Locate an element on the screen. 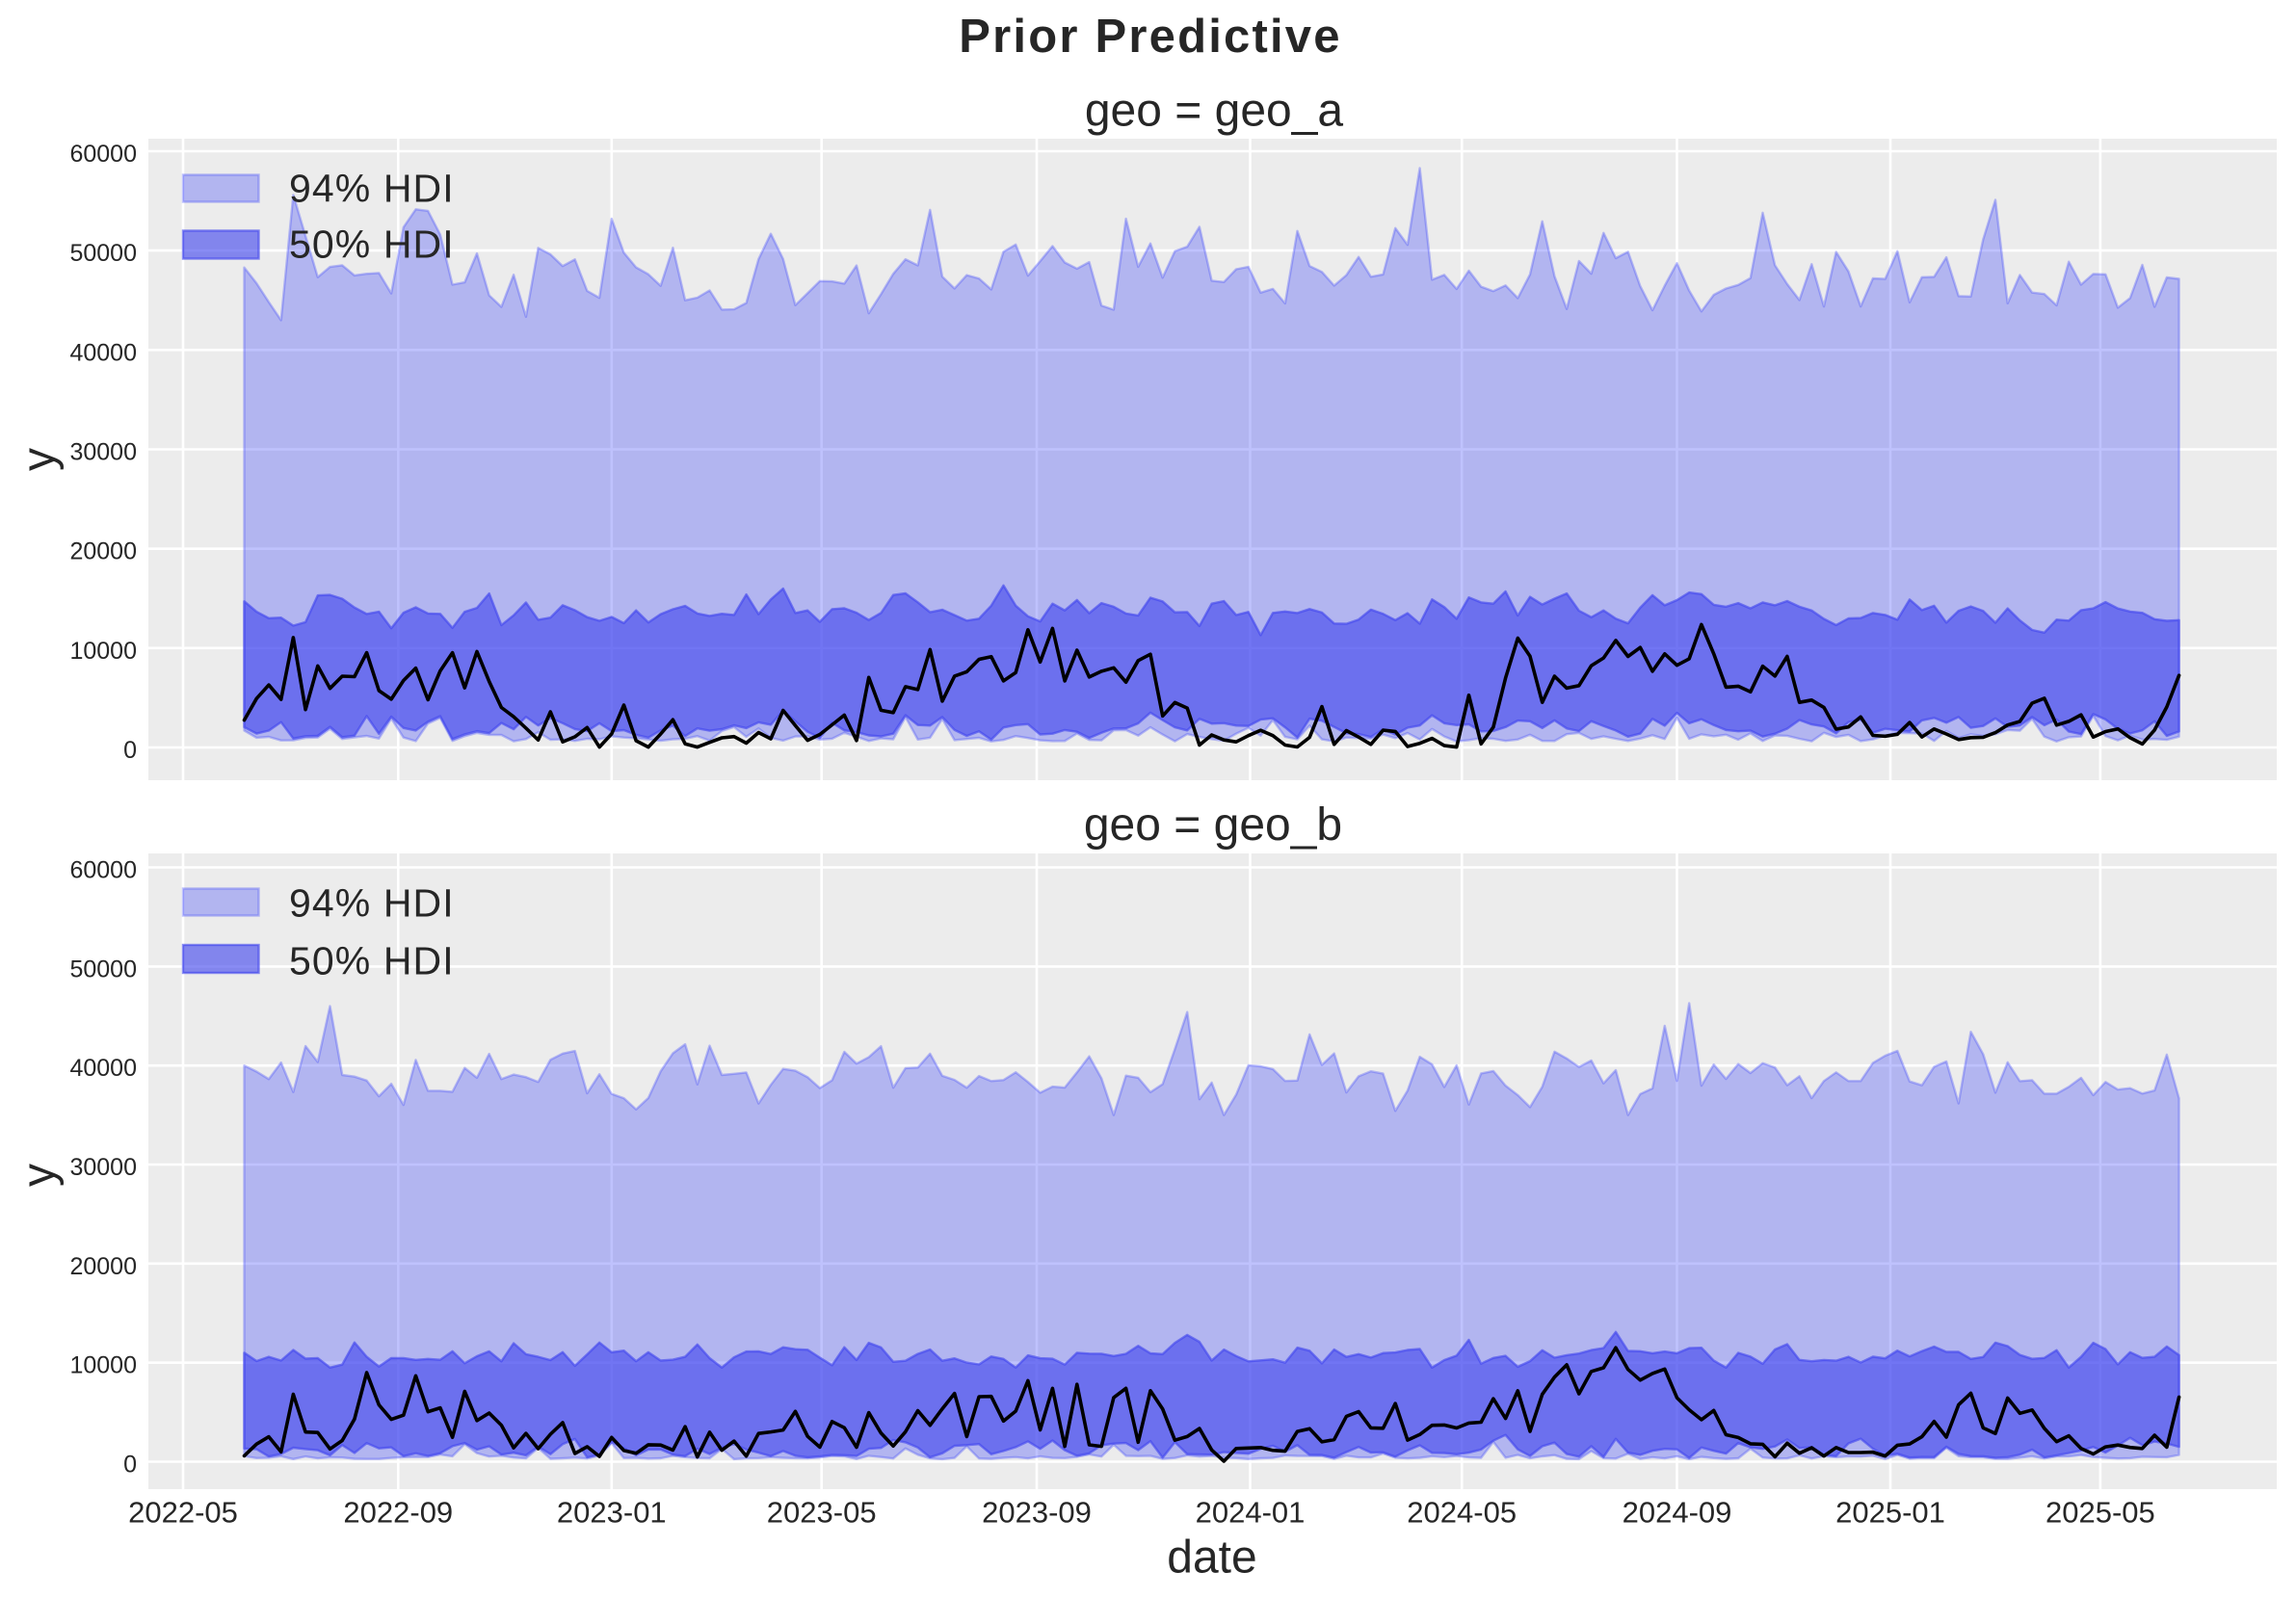 The height and width of the screenshot is (1598, 2296). svg-text: 2025-05 is located at coordinates (2100, 1513).